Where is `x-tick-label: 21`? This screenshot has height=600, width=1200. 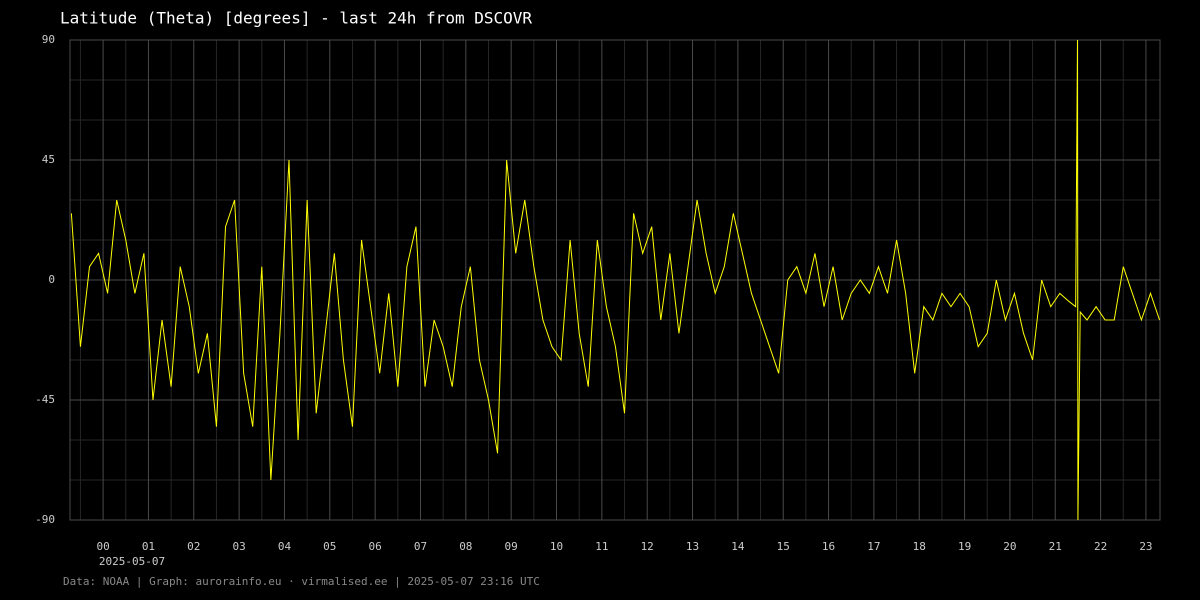 x-tick-label: 21 is located at coordinates (1055, 546).